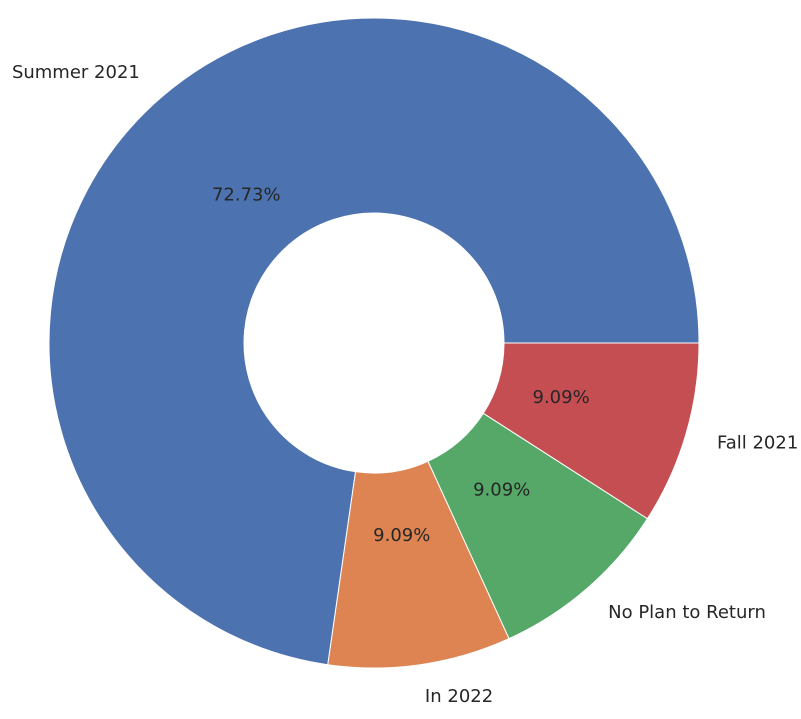 The width and height of the screenshot is (801, 719). Describe the element at coordinates (76, 72) in the screenshot. I see `slice-label: Summer 2021` at that location.